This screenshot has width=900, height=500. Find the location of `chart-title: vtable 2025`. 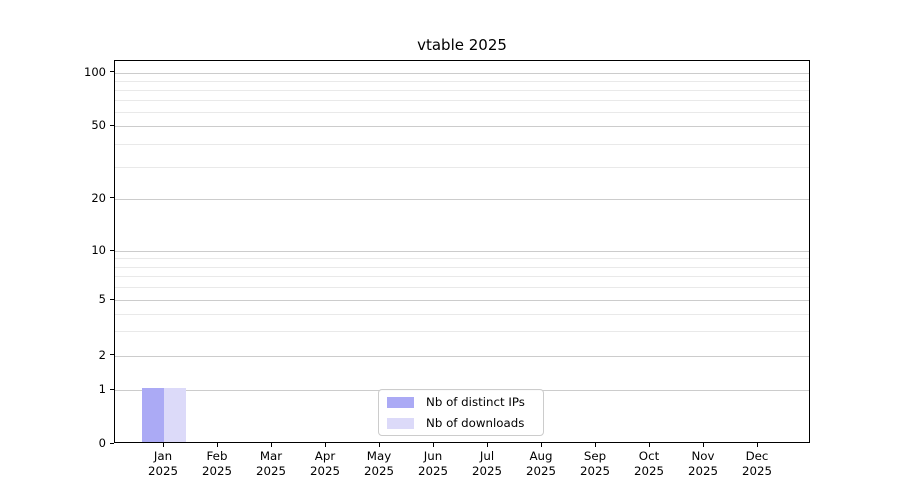

chart-title: vtable 2025 is located at coordinates (462, 45).